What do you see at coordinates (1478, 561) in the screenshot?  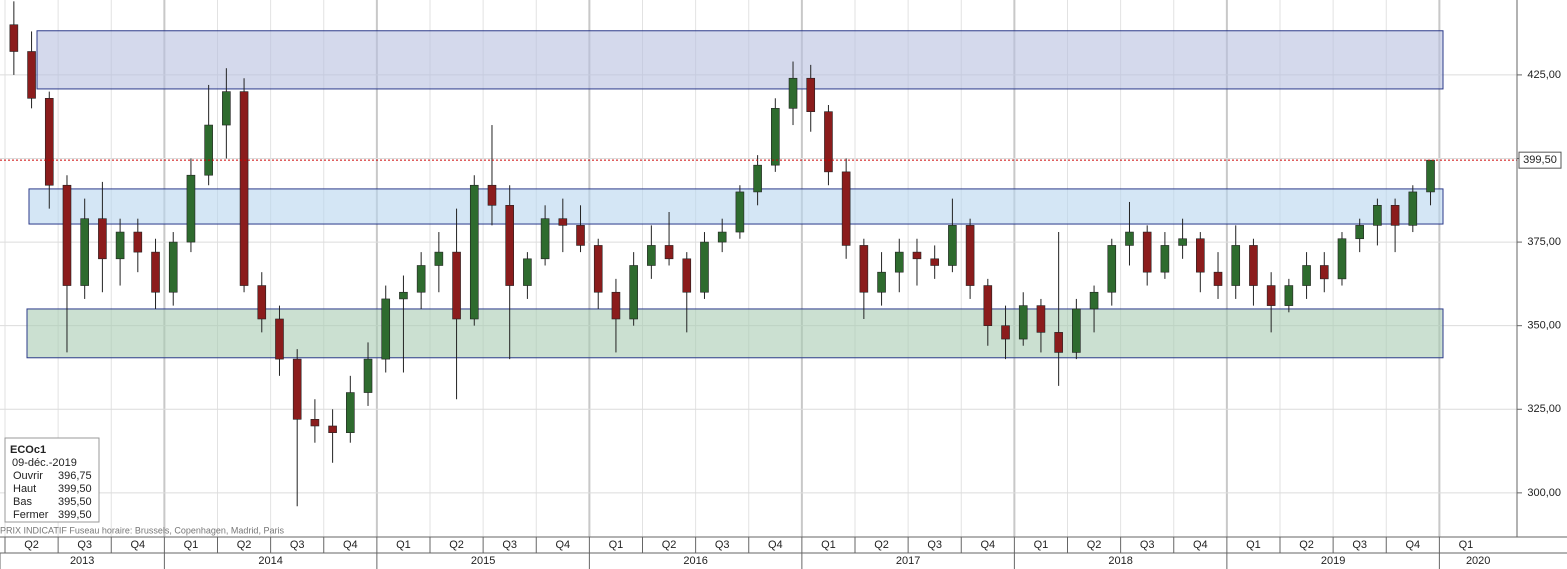 I see `year-label: 2020` at bounding box center [1478, 561].